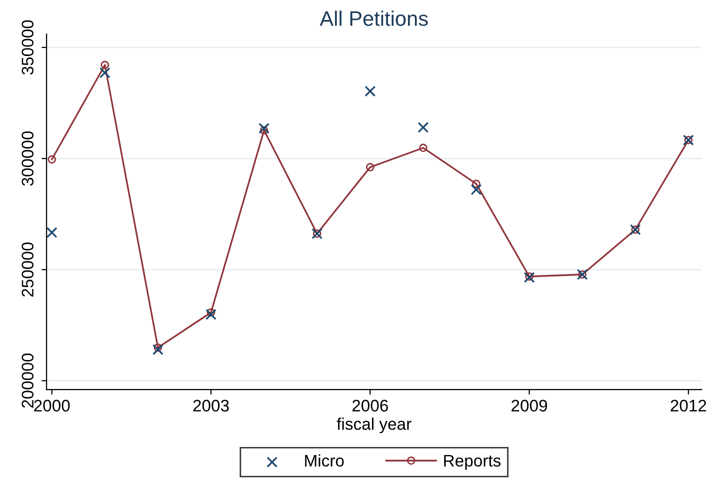 The height and width of the screenshot is (487, 716). I want to click on legend-label: Reports, so click(472, 462).